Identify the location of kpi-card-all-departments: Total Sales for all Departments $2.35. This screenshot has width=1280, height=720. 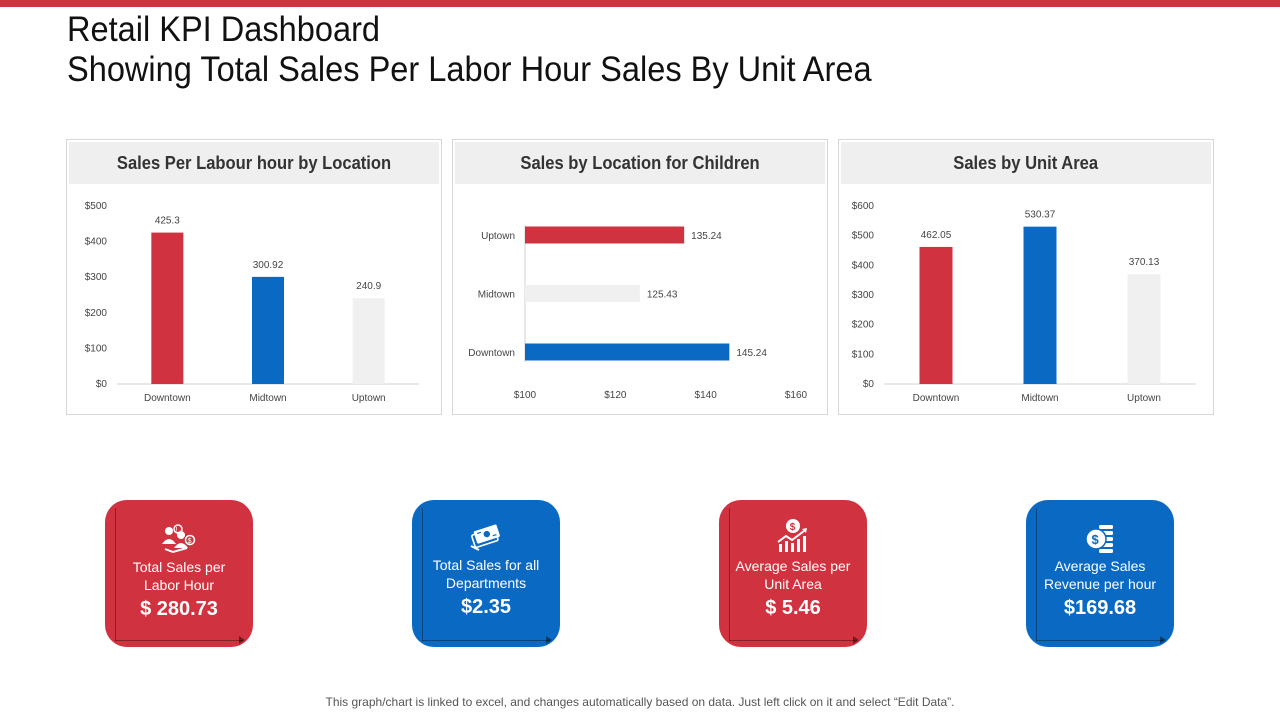
(486, 573).